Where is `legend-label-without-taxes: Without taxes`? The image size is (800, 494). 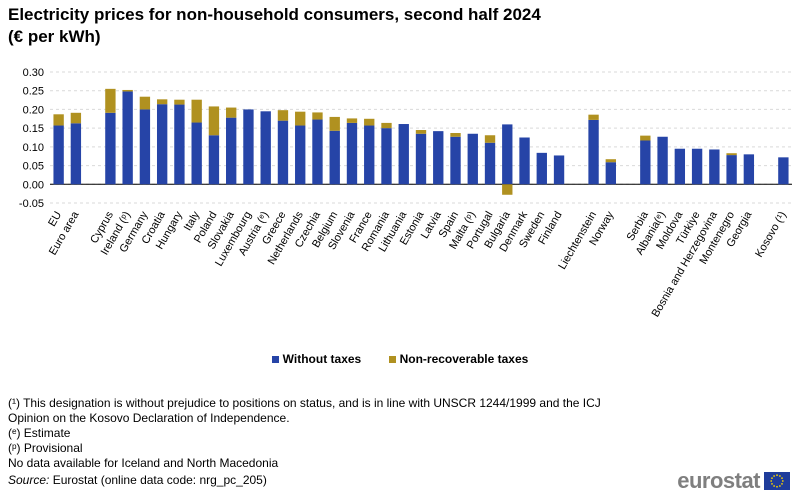
legend-label-without-taxes: Without taxes is located at coordinates (322, 359).